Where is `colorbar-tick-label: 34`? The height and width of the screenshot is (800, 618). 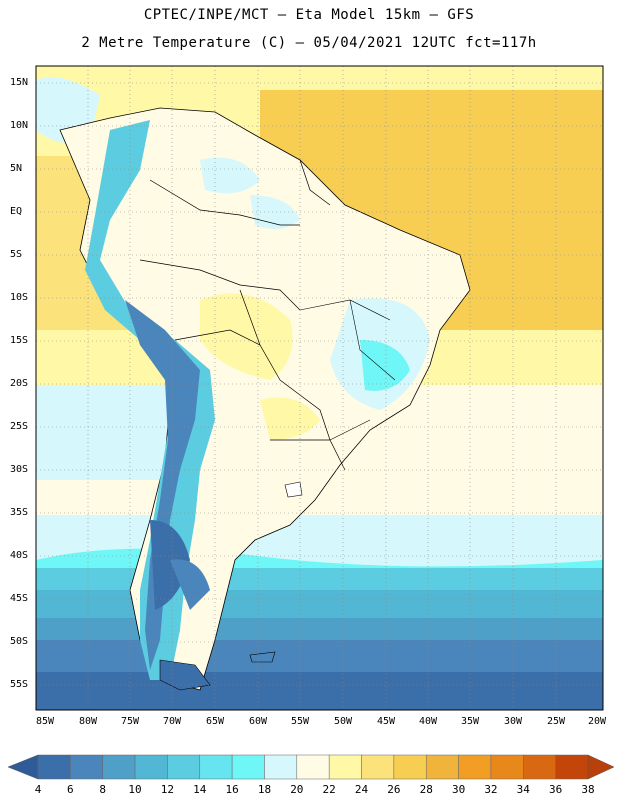
colorbar-tick-label: 34 is located at coordinates (523, 789).